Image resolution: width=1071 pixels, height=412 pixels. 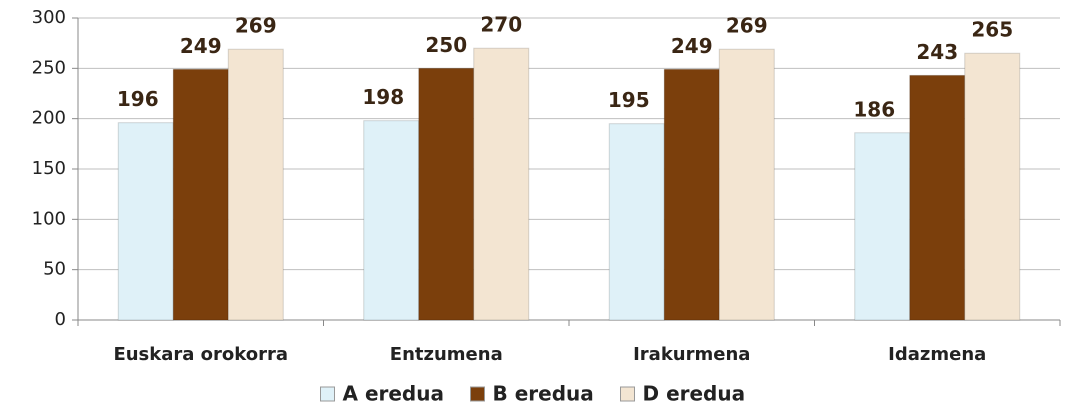 I want to click on data-label: 265, so click(x=992, y=30).